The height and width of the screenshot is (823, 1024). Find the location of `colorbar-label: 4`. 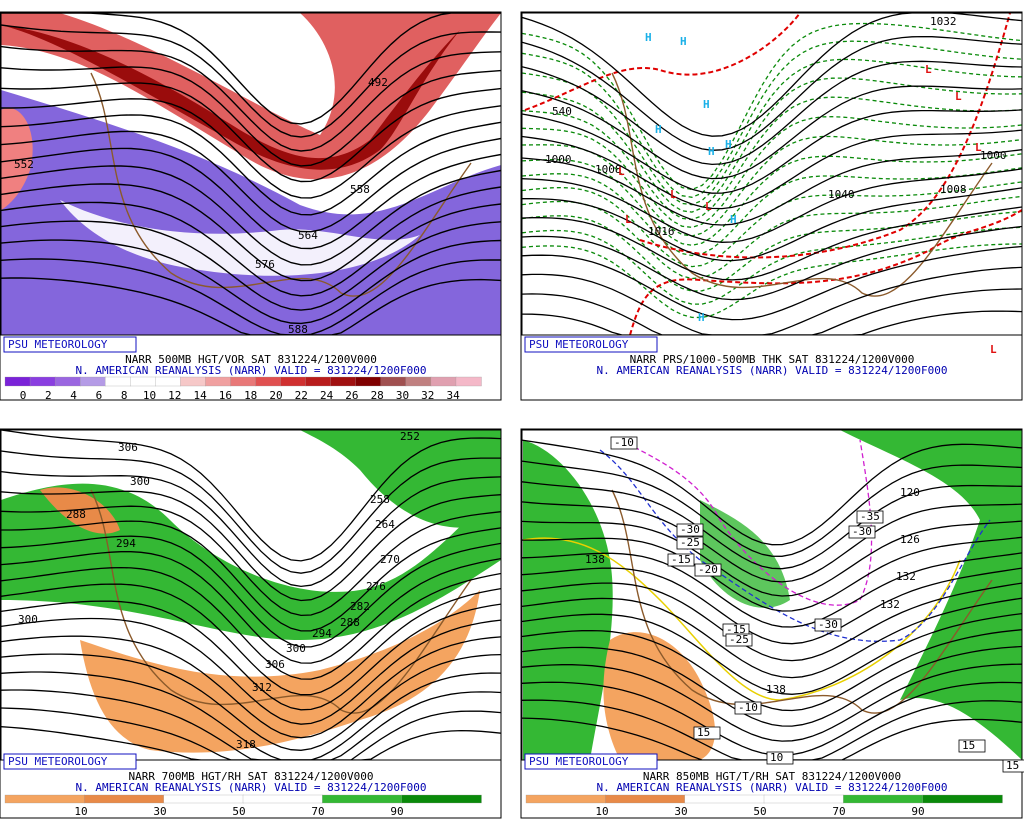

colorbar-label: 4 is located at coordinates (73, 395).